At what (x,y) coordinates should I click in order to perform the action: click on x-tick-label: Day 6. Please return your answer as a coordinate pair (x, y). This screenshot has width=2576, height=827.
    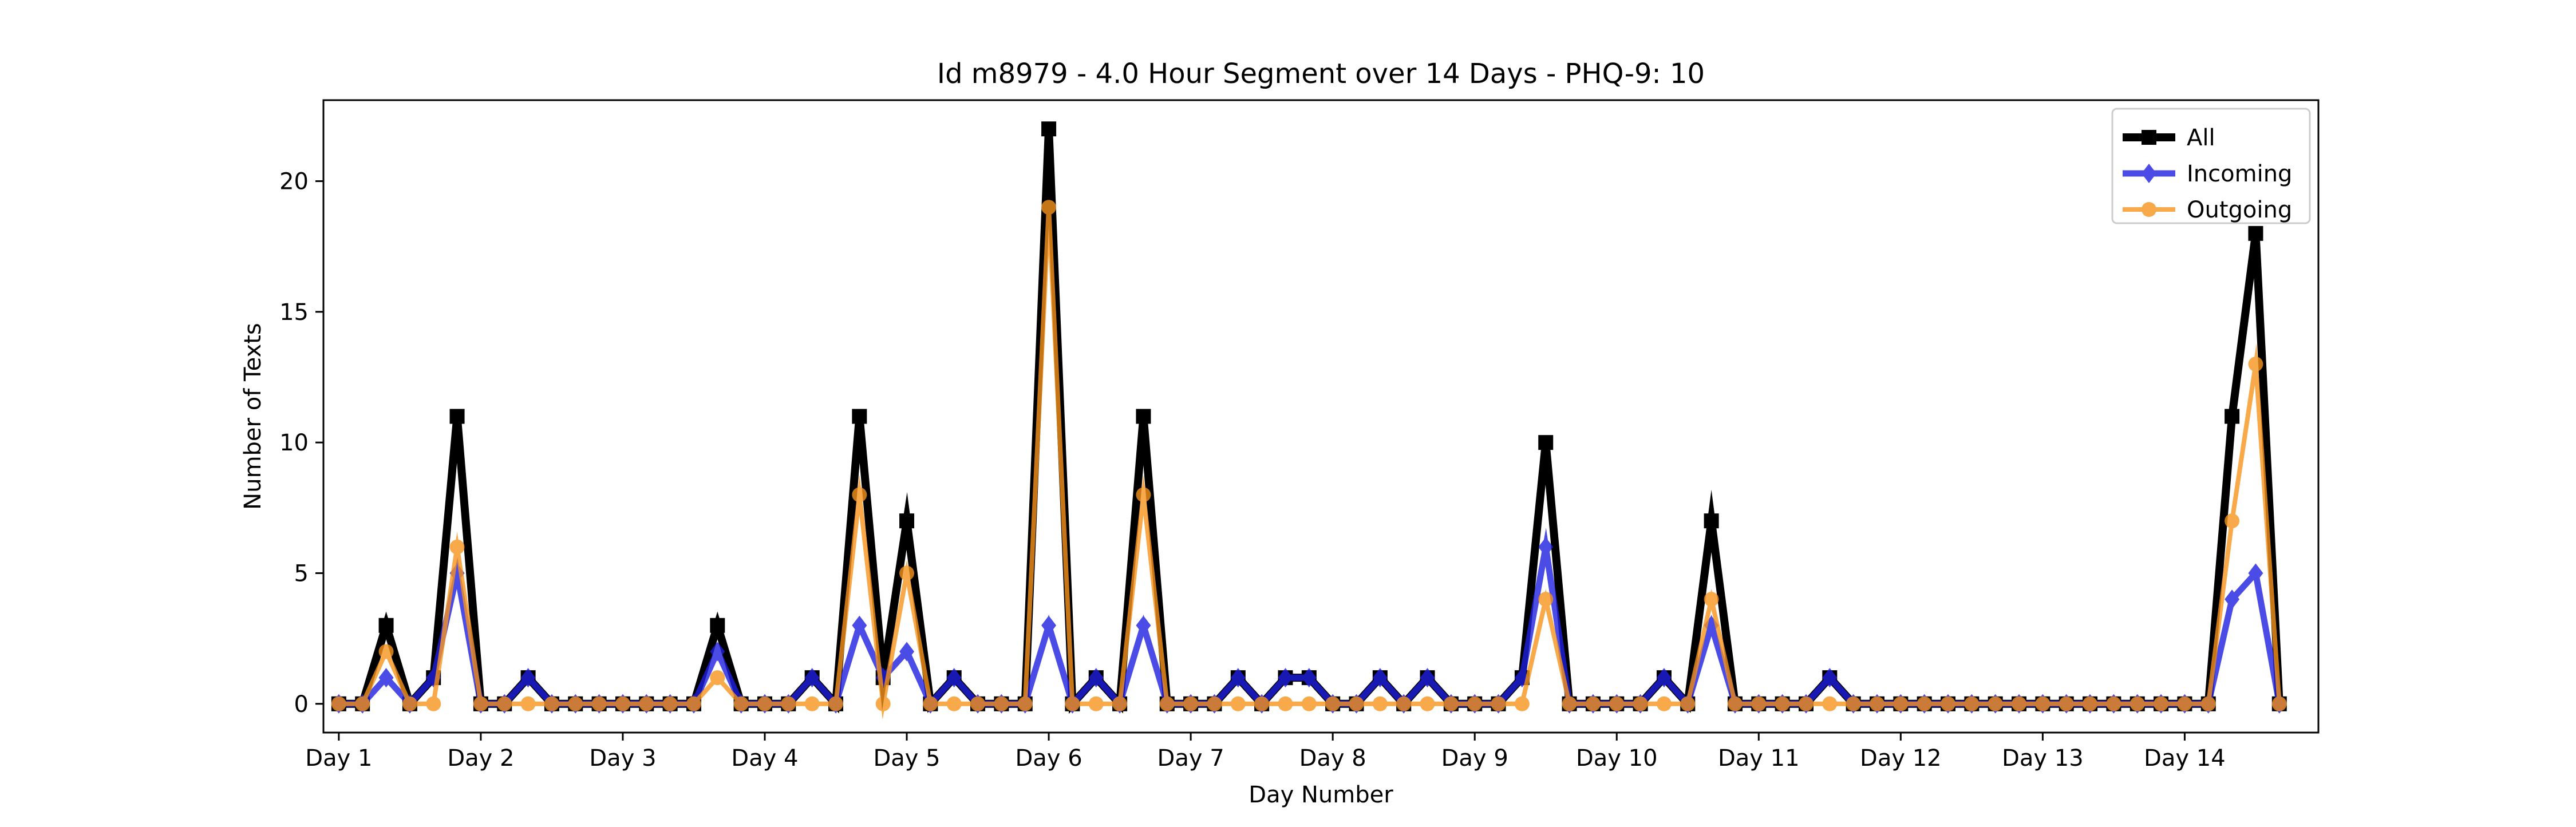
    Looking at the image, I should click on (1049, 758).